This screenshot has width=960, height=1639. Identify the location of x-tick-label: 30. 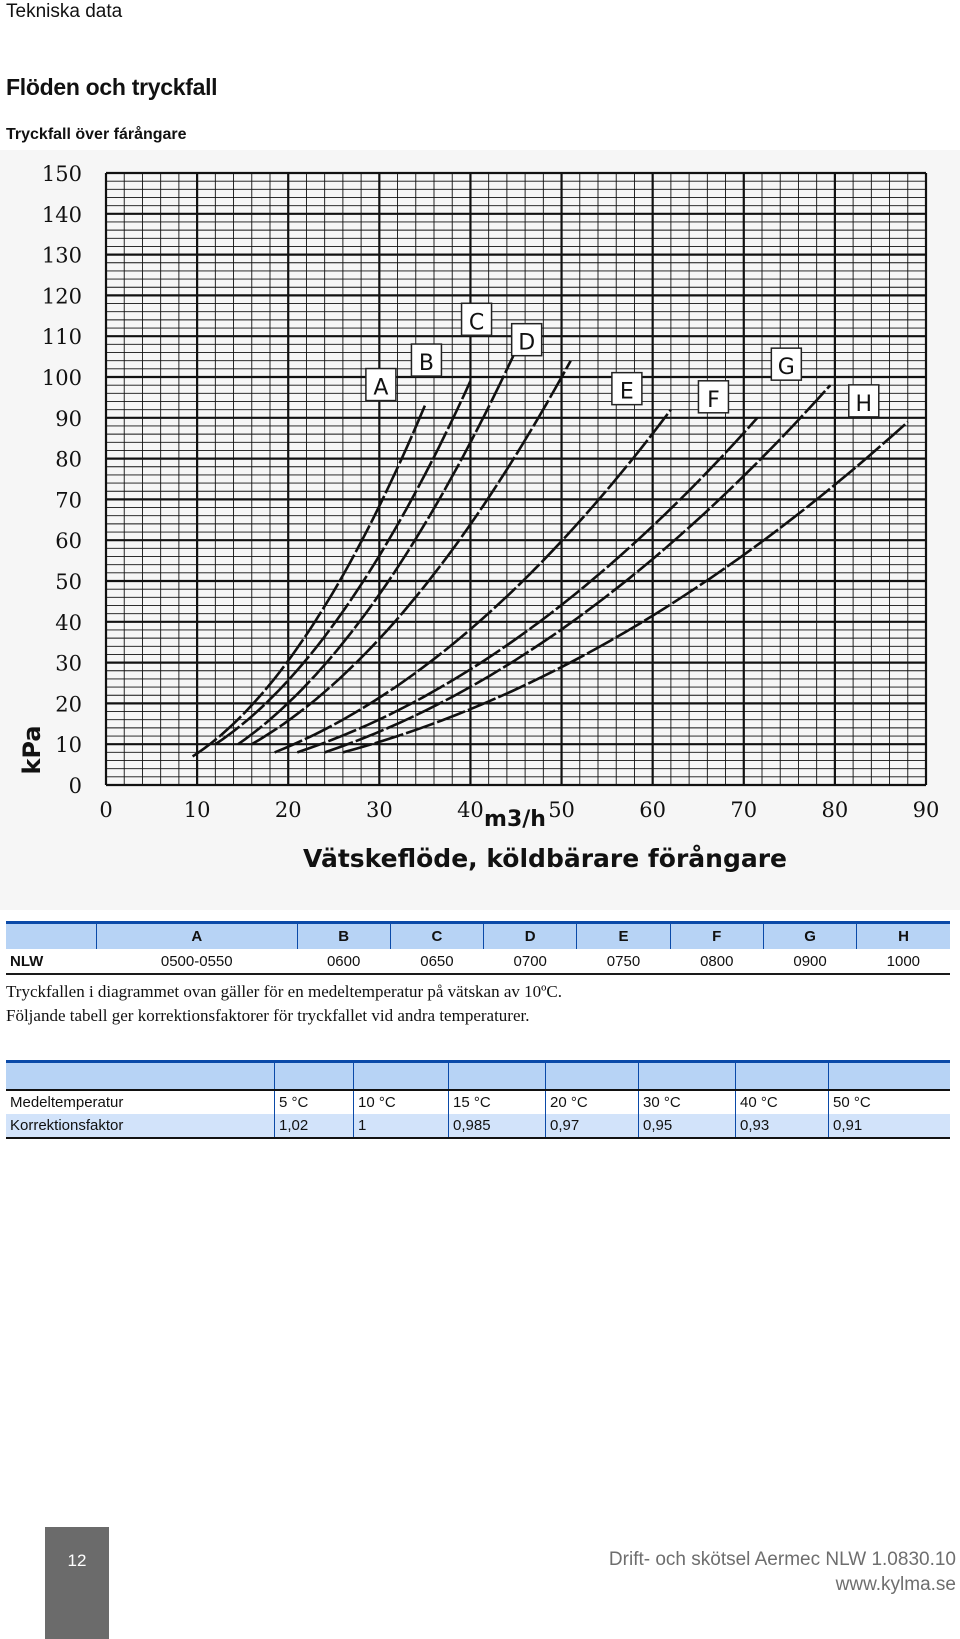
(379, 810).